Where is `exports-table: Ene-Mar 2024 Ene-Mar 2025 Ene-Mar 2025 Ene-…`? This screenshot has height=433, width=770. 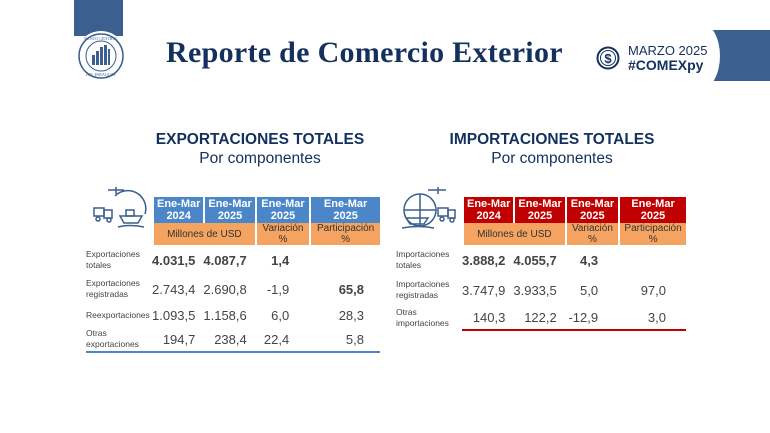
exports-table: Ene-Mar 2024 Ene-Mar 2025 Ene-Mar 2025 Ene-… is located at coordinates (233, 275).